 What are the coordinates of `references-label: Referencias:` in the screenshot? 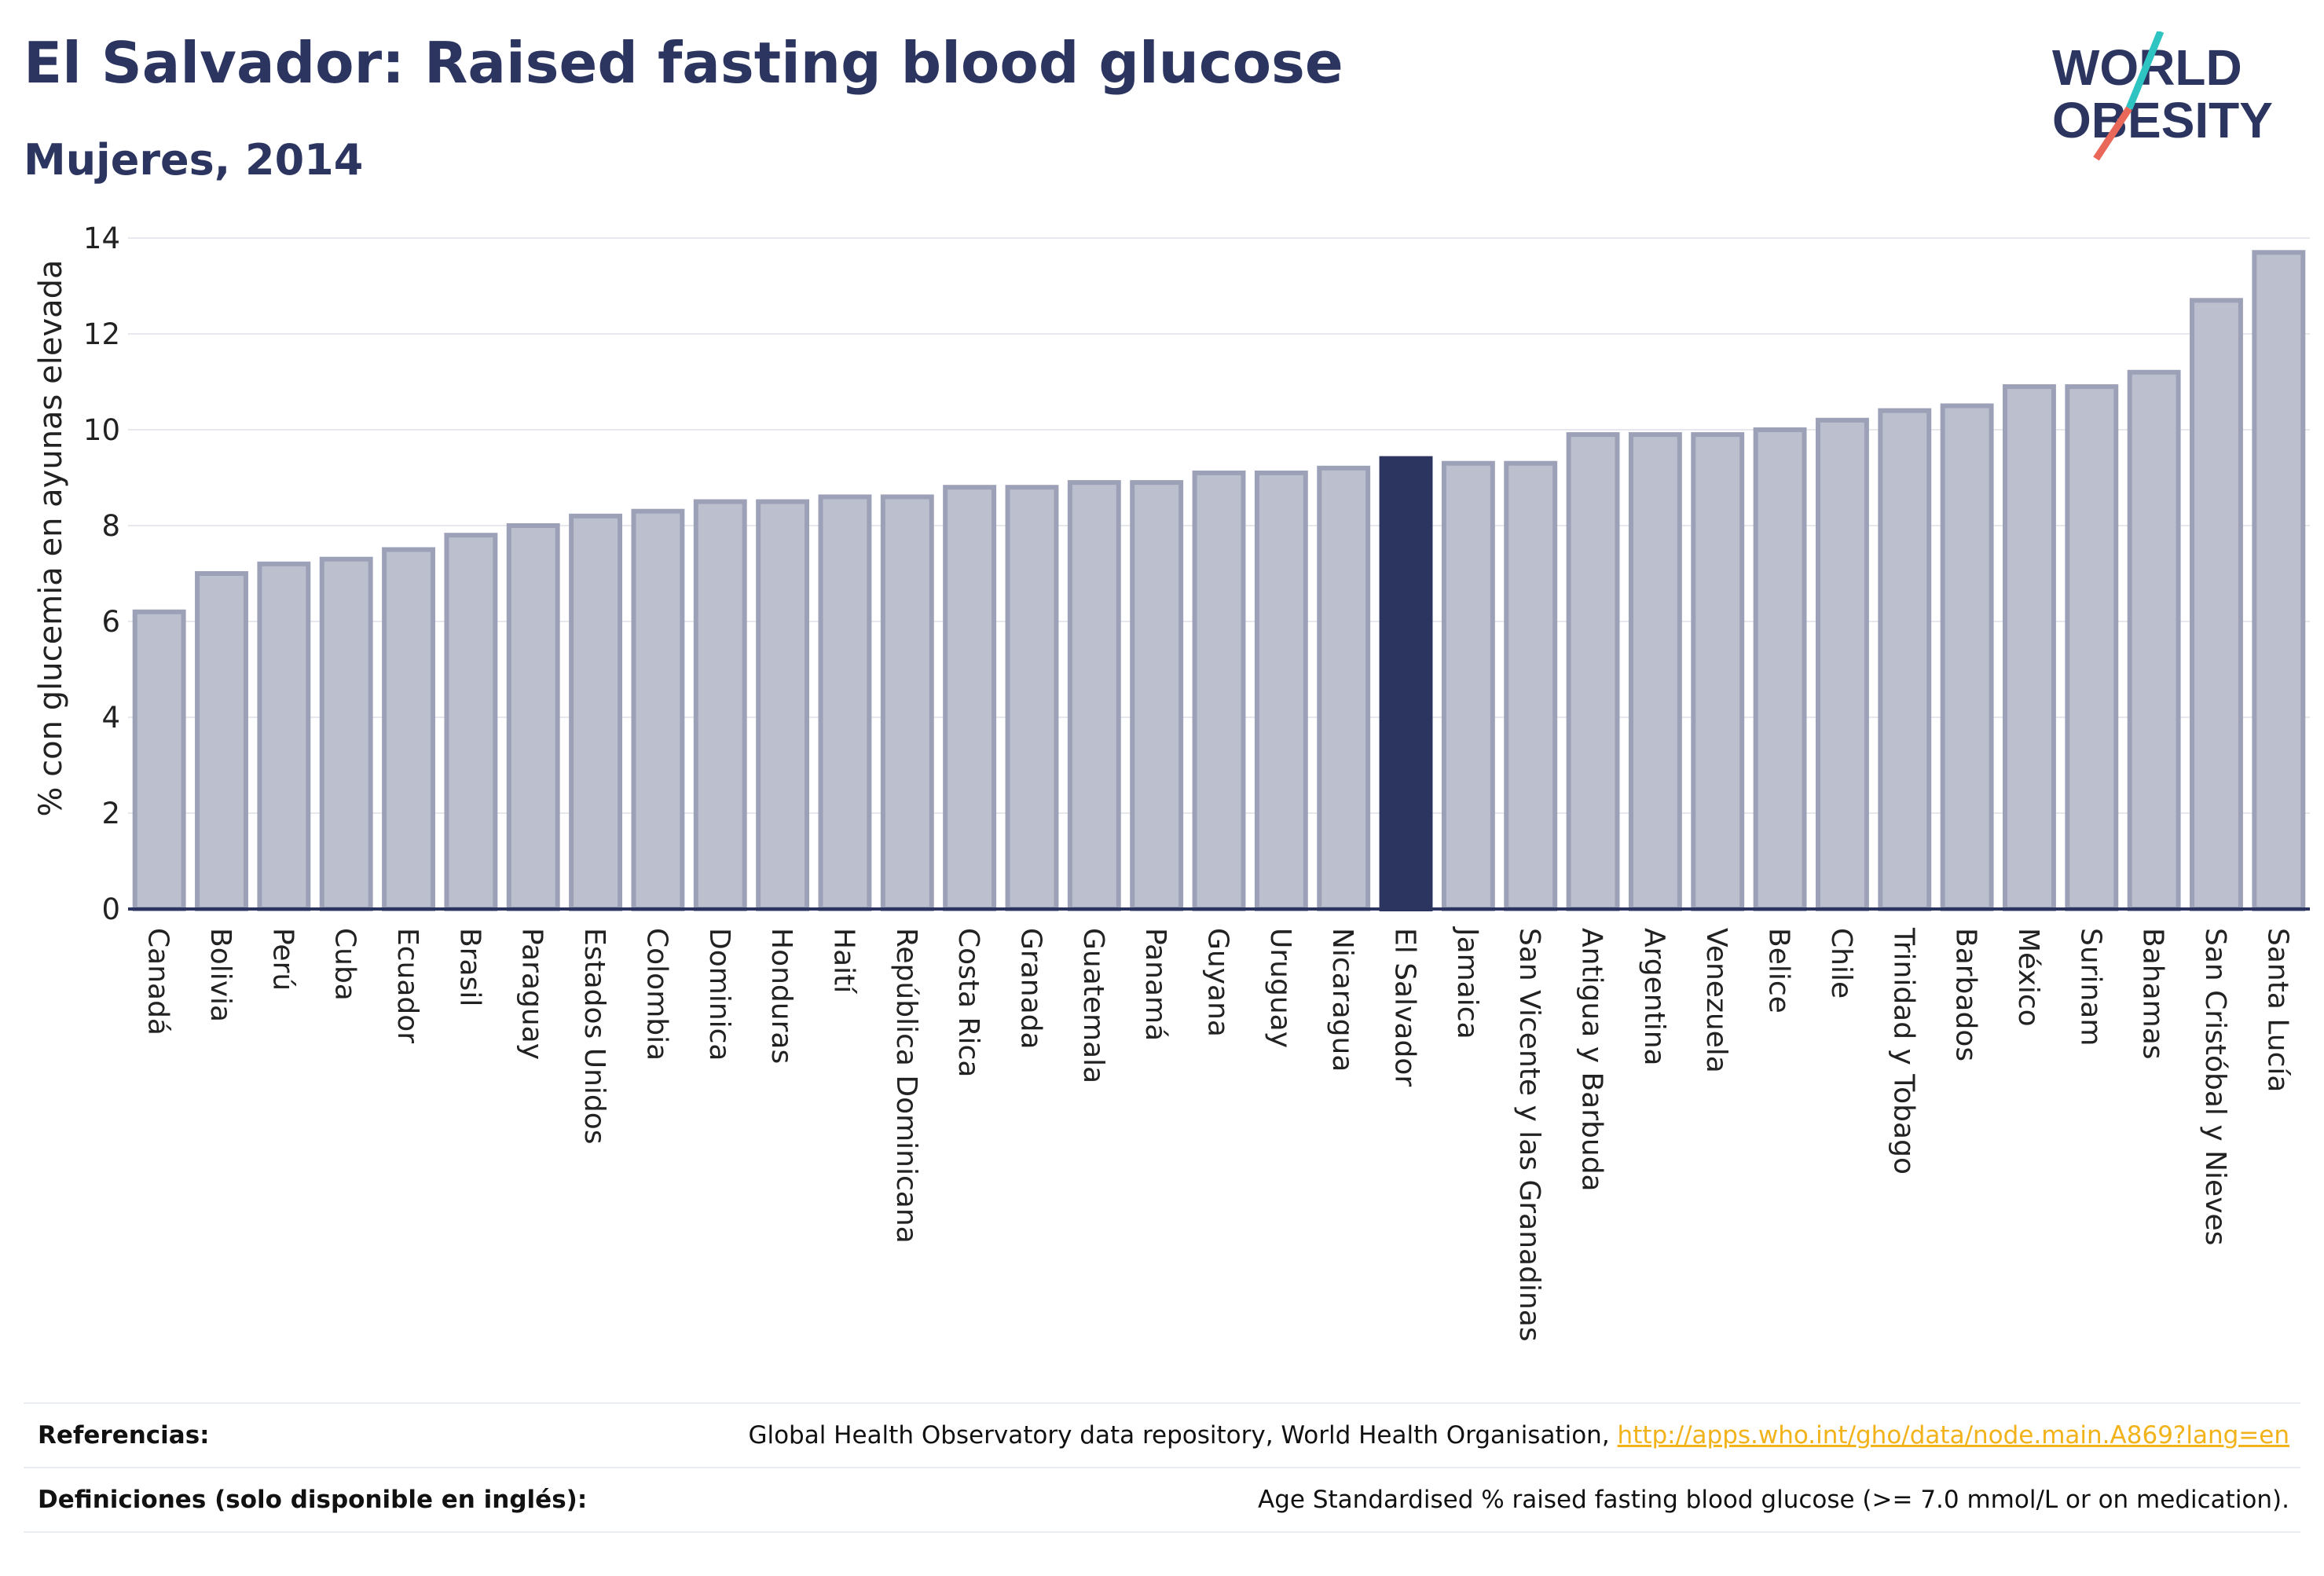 It's located at (124, 1435).